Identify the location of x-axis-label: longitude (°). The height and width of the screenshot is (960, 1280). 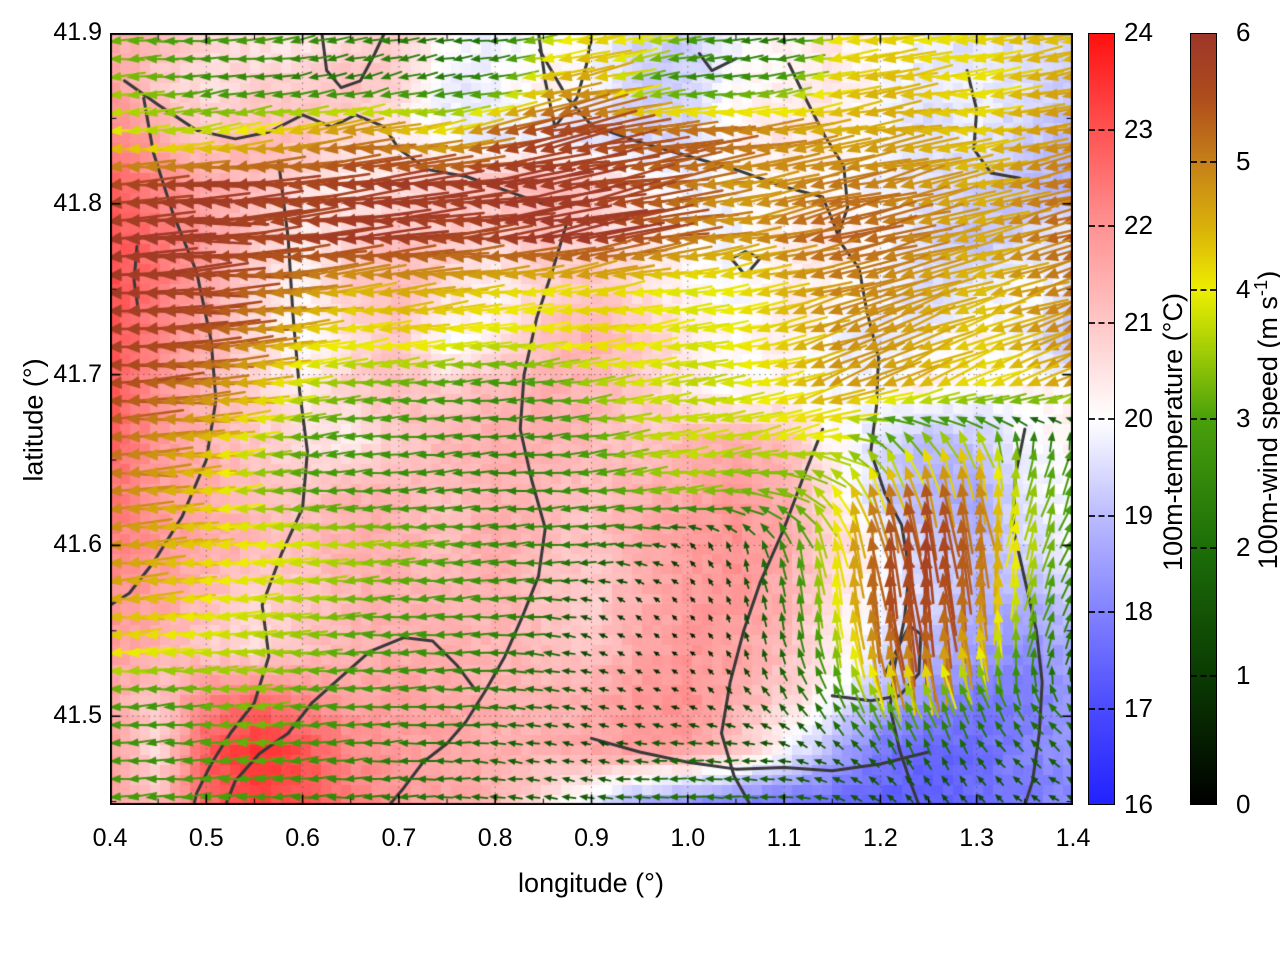
(591, 883).